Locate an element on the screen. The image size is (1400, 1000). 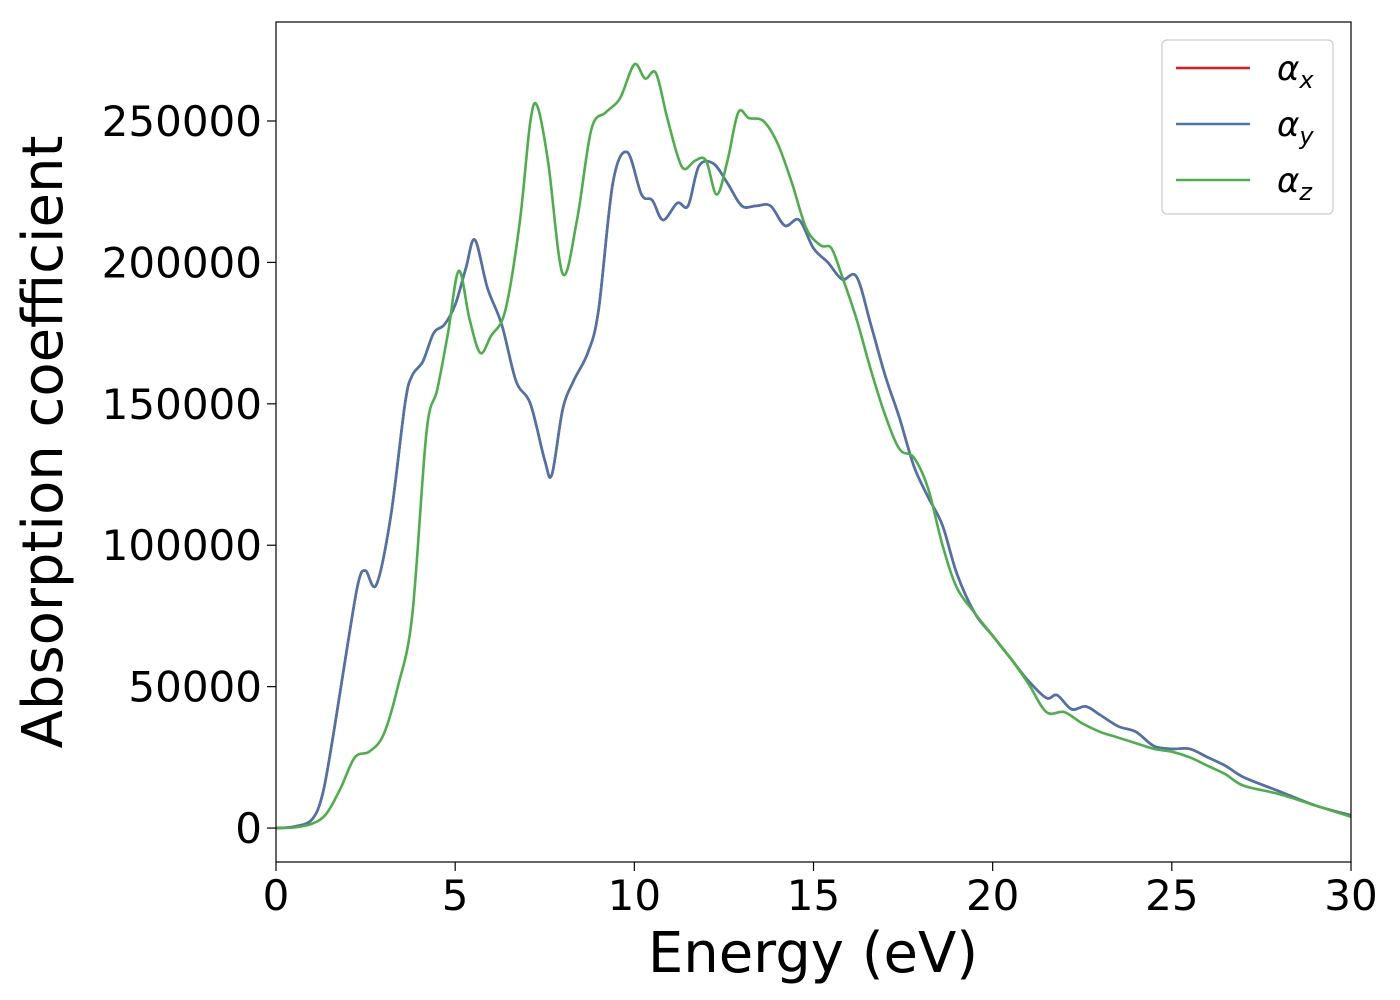
x-tick-label: 25 is located at coordinates (1171, 895).